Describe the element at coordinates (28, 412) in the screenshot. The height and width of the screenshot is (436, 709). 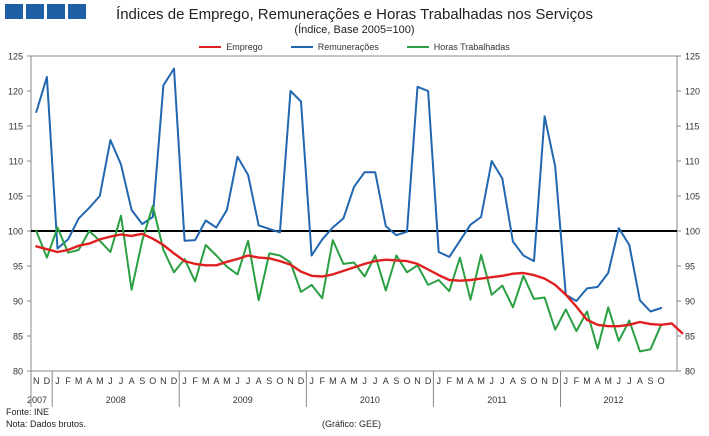
I see `source-note: Fonte: INE` at that location.